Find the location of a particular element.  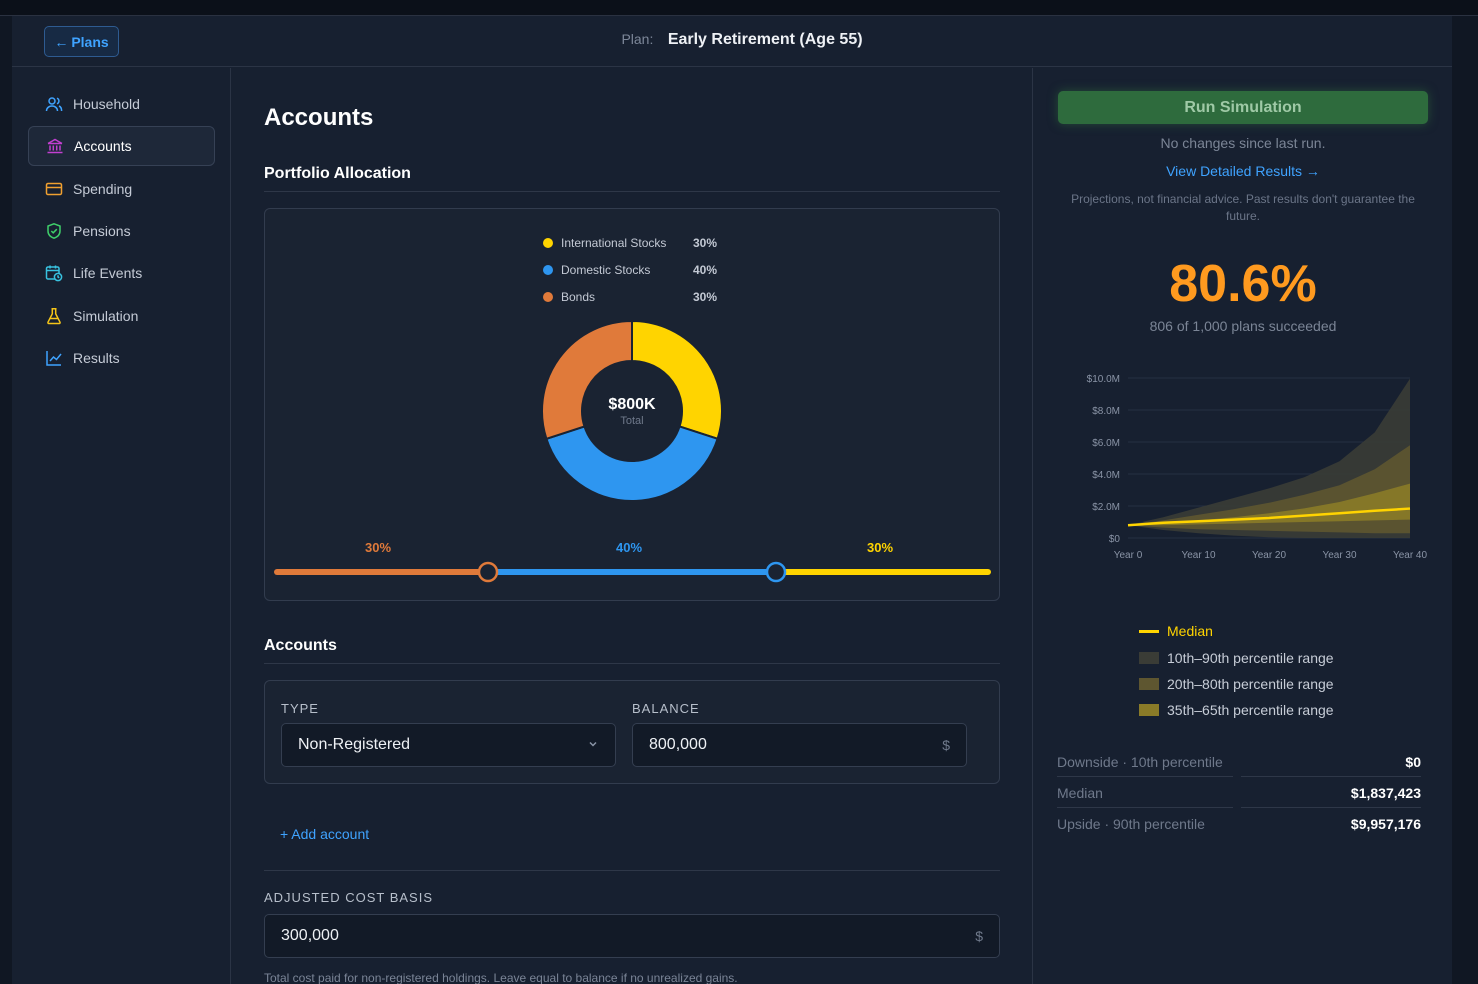

header: ← Plans Plan: Early Retirement (Age 55) is located at coordinates (732, 41).